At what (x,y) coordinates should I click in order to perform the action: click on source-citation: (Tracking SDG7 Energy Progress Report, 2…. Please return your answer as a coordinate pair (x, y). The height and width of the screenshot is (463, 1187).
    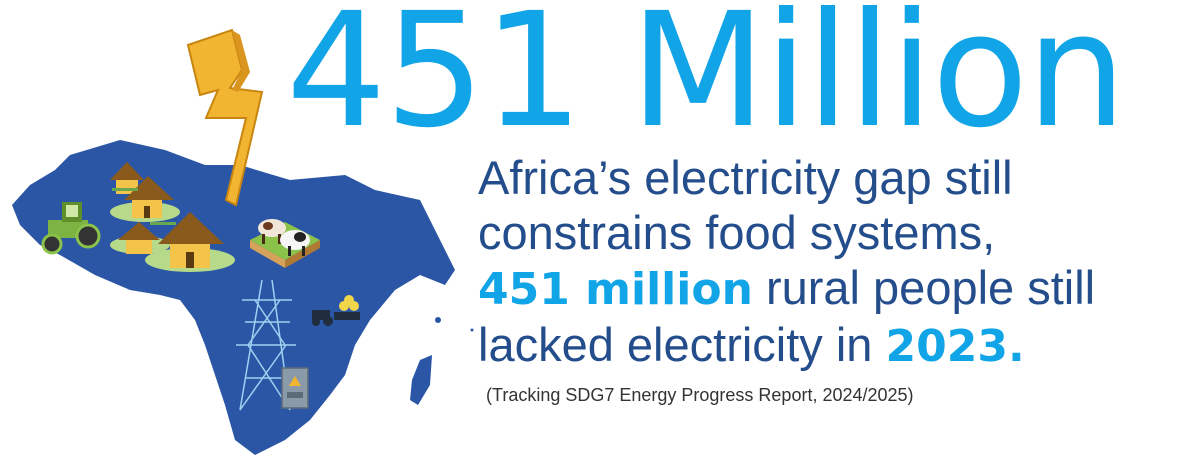
    Looking at the image, I should click on (700, 395).